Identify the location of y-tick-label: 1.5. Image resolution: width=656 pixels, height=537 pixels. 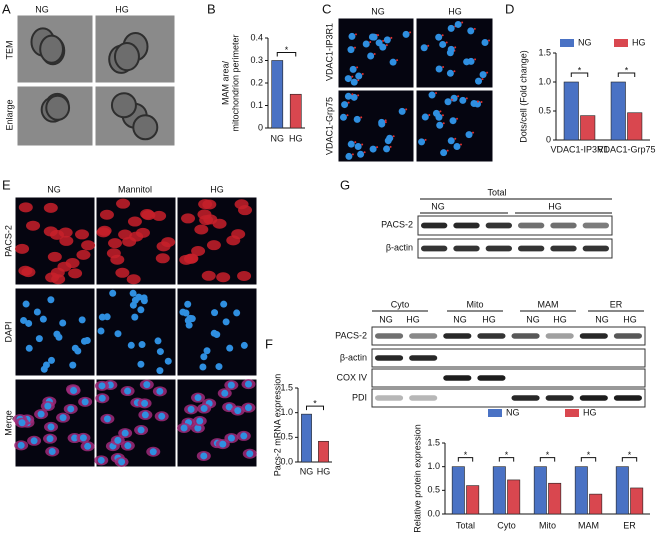
(286, 387).